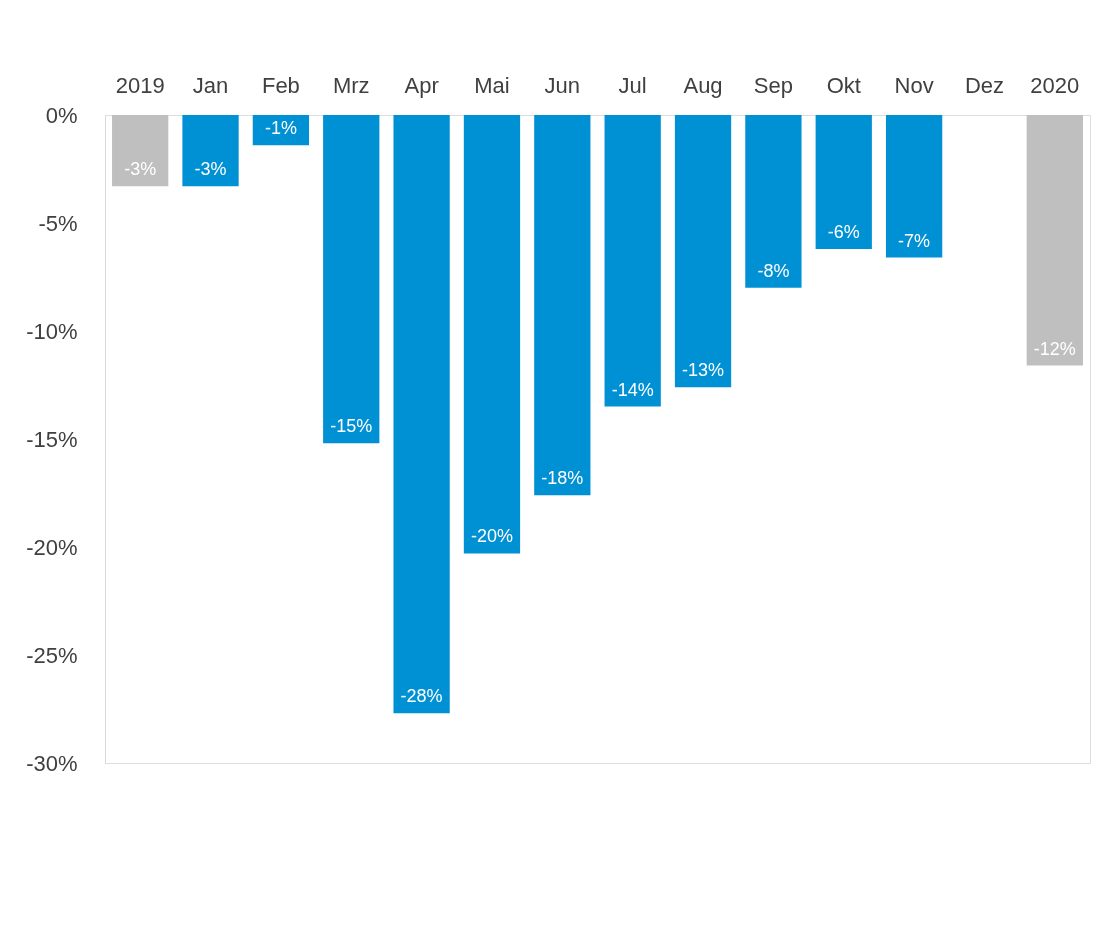 This screenshot has height=931, width=1111. Describe the element at coordinates (703, 85) in the screenshot. I see `x-tick-label: Aug` at that location.